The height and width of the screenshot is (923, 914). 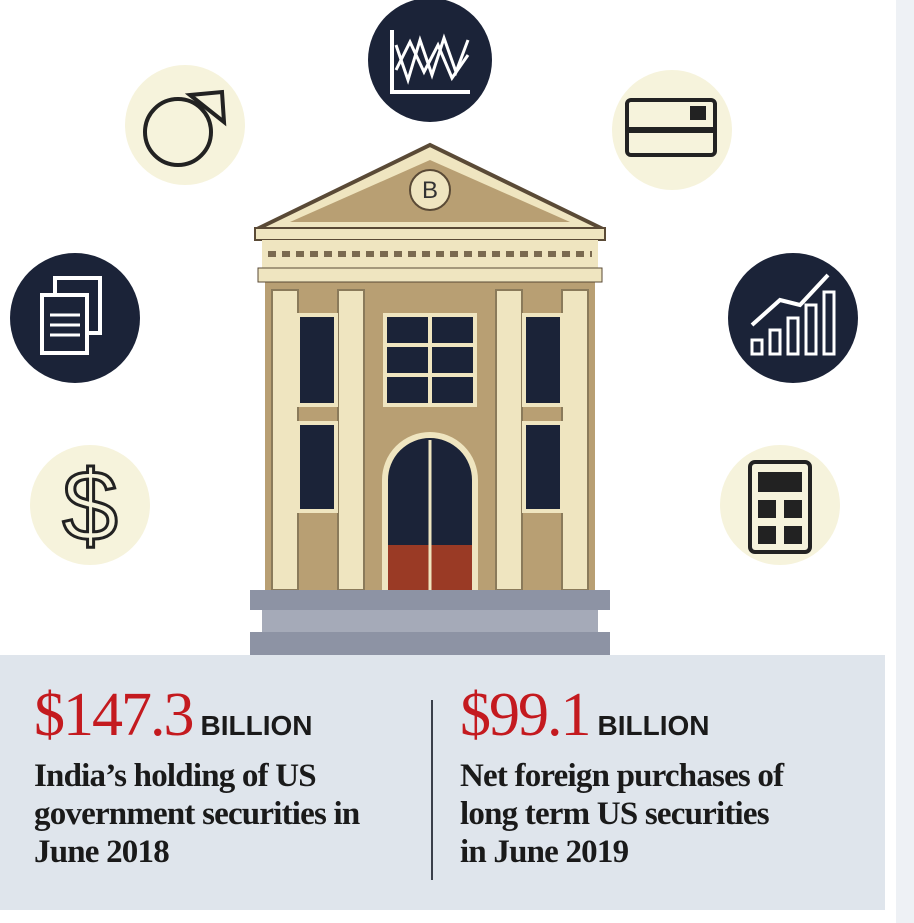 What do you see at coordinates (102, 852) in the screenshot?
I see `description-line: June 2018` at bounding box center [102, 852].